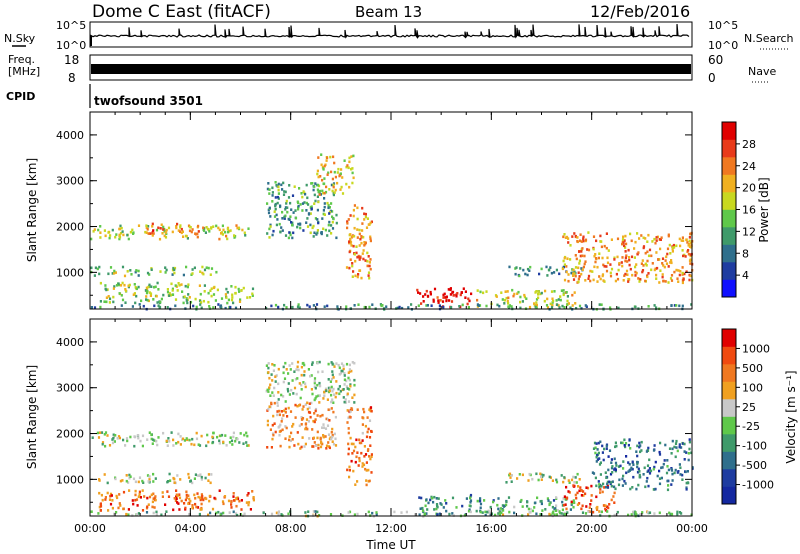 The height and width of the screenshot is (554, 800). I want to click on x-tick-label: 04:00, so click(190, 528).